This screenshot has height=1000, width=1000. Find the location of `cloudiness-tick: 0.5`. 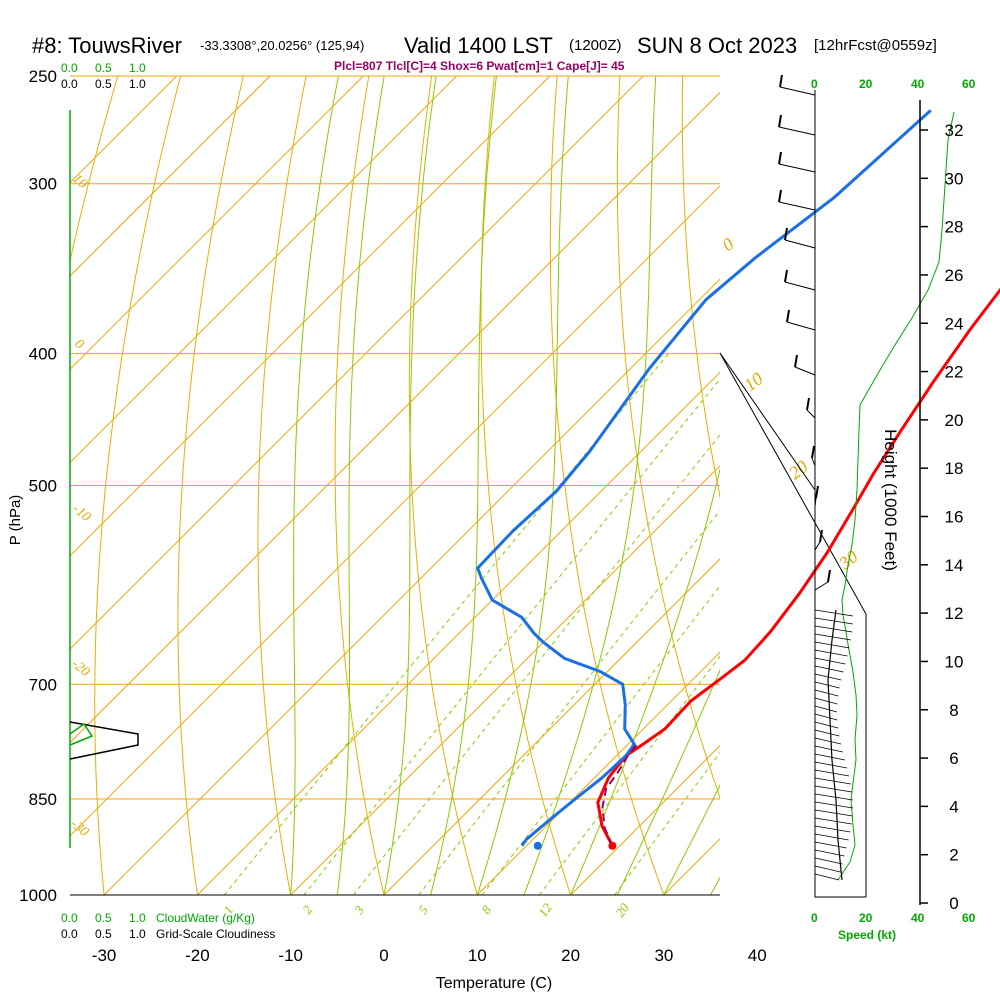

cloudiness-tick: 0.5 is located at coordinates (103, 84).